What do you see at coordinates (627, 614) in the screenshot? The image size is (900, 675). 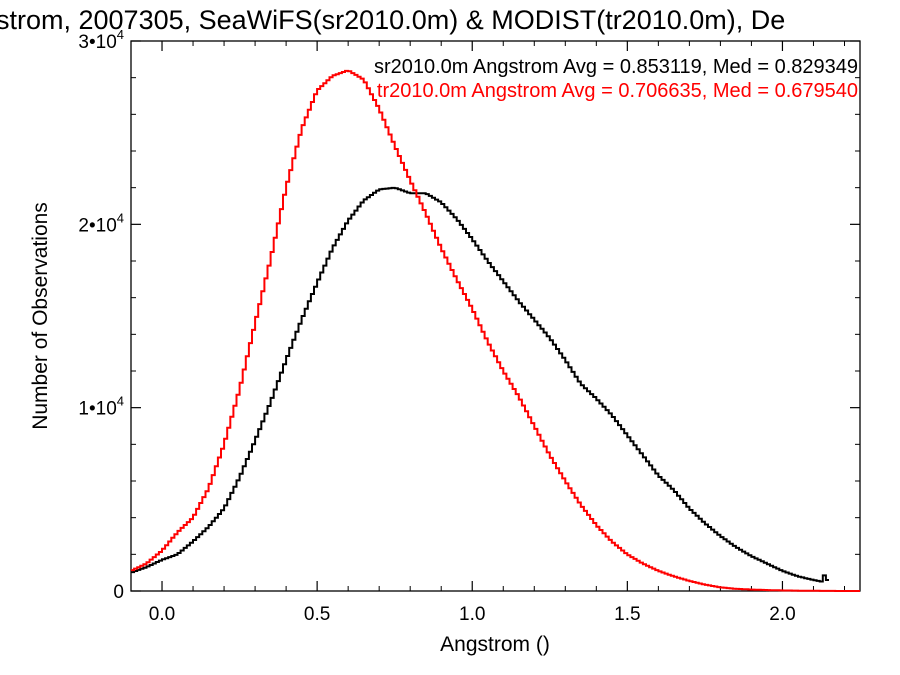 I see `x-tick-label: 1.5` at bounding box center [627, 614].